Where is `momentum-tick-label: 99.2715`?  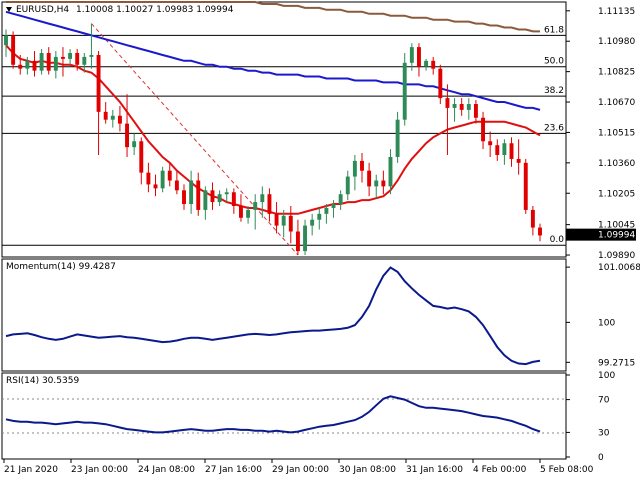 momentum-tick-label: 99.2715 is located at coordinates (616, 363).